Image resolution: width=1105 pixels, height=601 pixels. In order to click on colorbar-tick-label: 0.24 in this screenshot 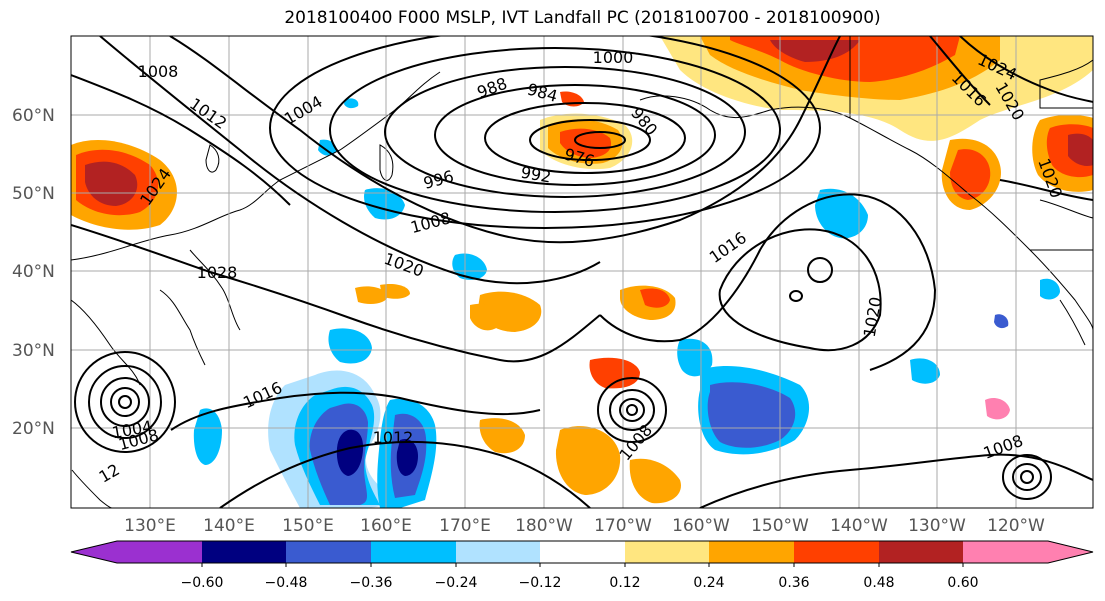, I will do `click(708, 583)`.